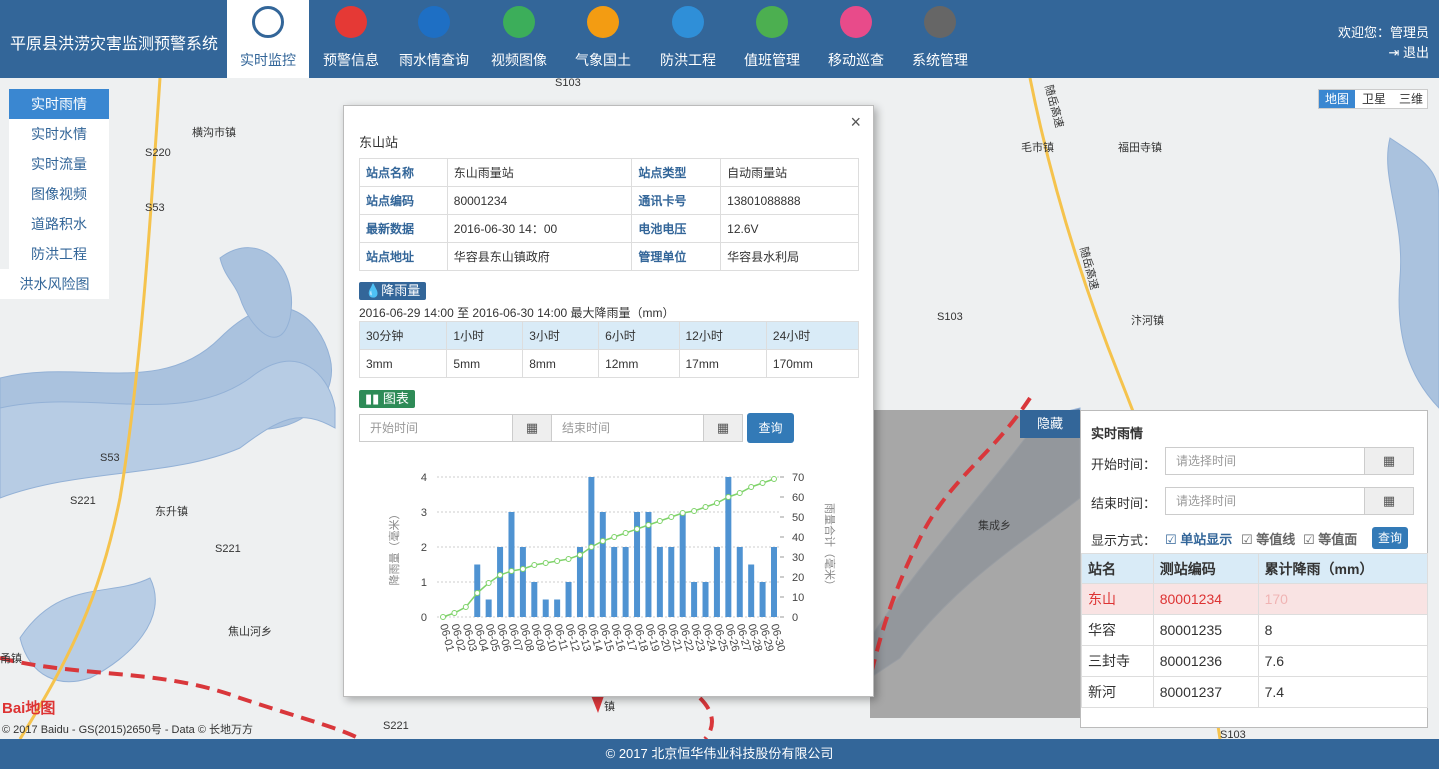  Describe the element at coordinates (830, 547) in the screenshot. I see `y2-axis-title: 雨量合计（毫米）` at that location.